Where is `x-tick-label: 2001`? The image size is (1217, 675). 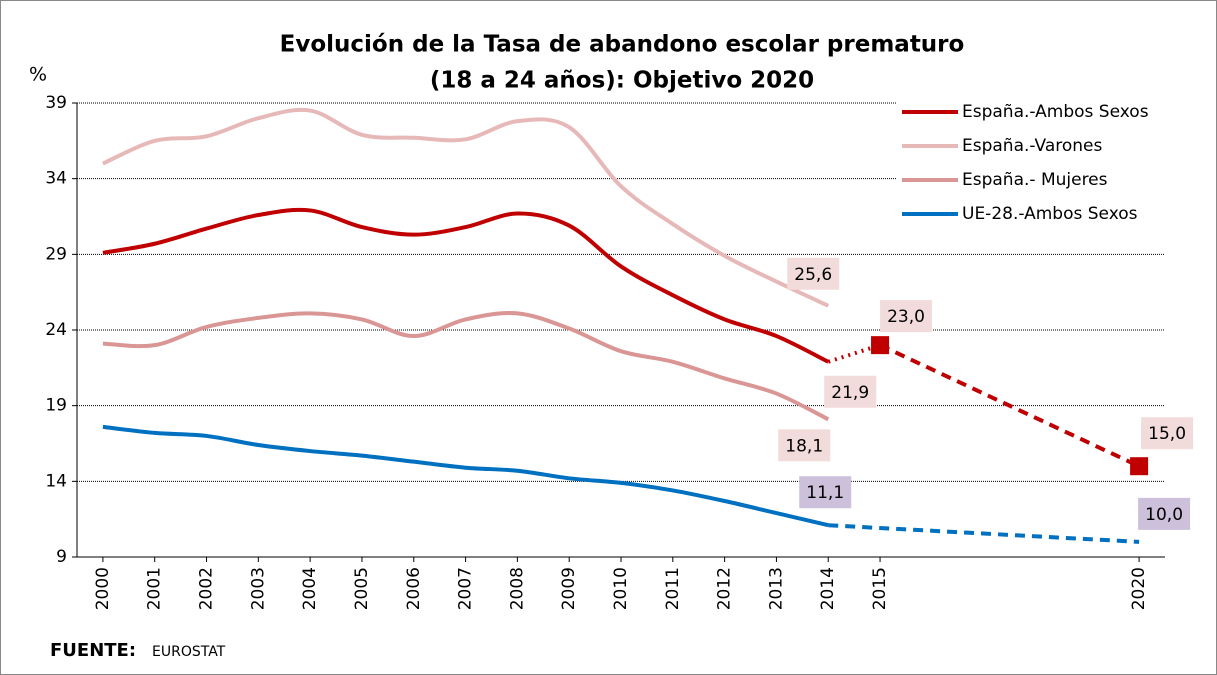 x-tick-label: 2001 is located at coordinates (155, 588).